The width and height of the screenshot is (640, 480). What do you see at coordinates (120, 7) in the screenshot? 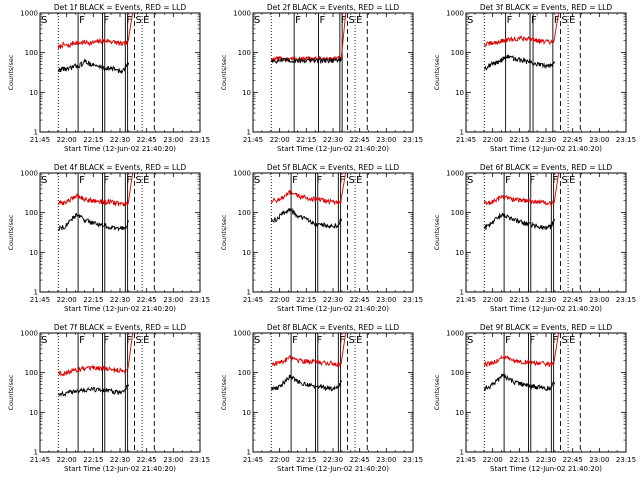
I see `chart-title: Det 1f BLACK = Events, RED = LLD` at bounding box center [120, 7].